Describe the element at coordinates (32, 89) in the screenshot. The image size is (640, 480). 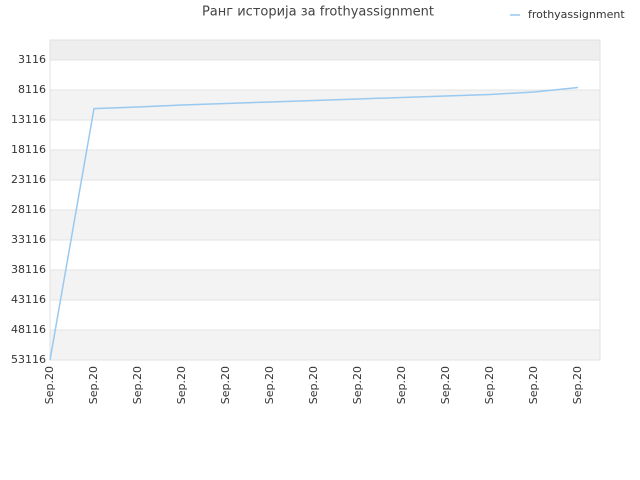
I see `y-tick-label: 8116` at that location.